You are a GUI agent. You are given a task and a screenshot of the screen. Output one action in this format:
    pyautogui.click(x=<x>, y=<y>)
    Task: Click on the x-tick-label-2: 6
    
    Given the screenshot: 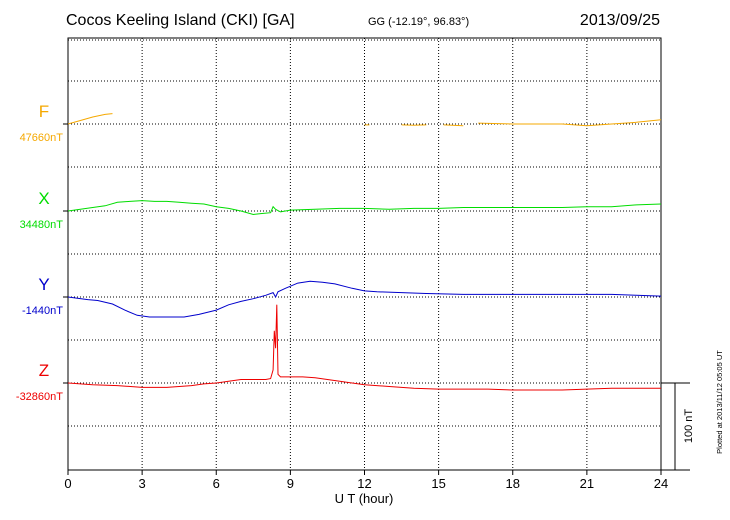 What is the action you would take?
    pyautogui.click(x=216, y=483)
    